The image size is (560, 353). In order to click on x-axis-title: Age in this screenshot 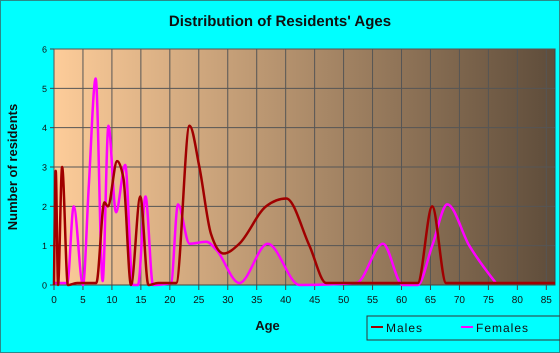, I will do `click(267, 325)`.